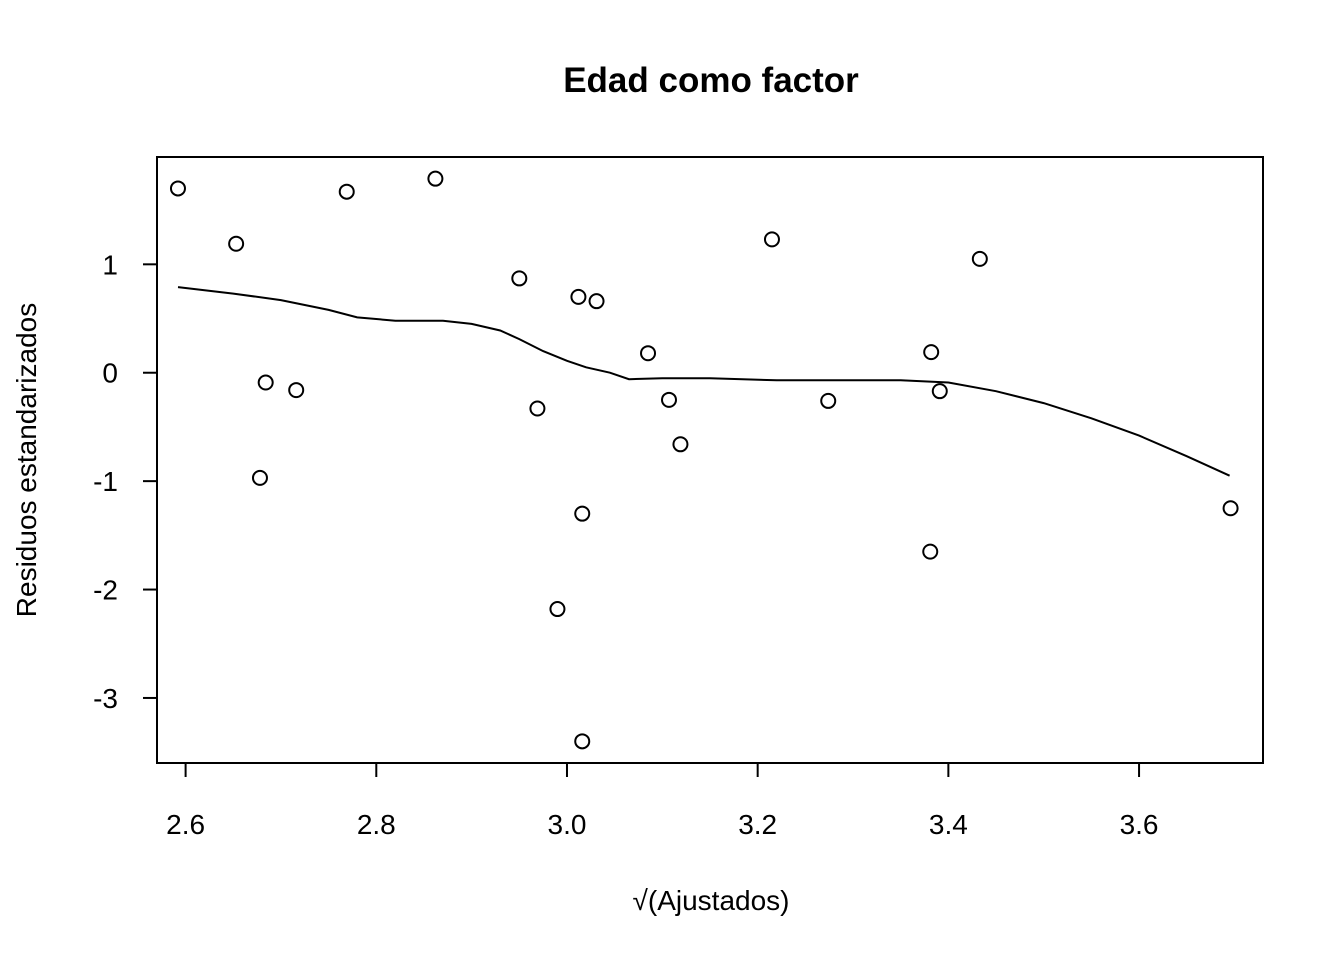  What do you see at coordinates (110, 264) in the screenshot?
I see `y-tick-label: 1` at bounding box center [110, 264].